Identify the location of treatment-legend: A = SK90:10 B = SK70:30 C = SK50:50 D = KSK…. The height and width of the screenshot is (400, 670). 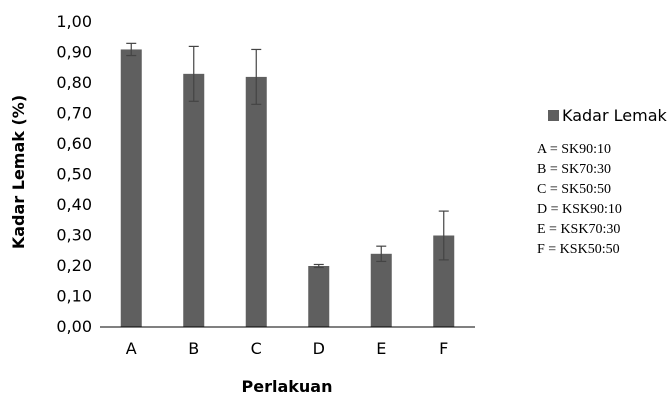
(579, 199).